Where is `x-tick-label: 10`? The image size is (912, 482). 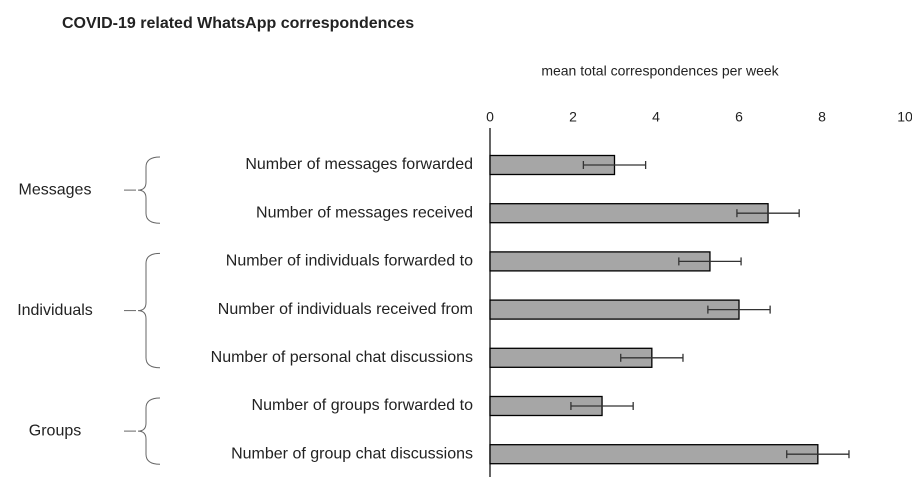 x-tick-label: 10 is located at coordinates (904, 117).